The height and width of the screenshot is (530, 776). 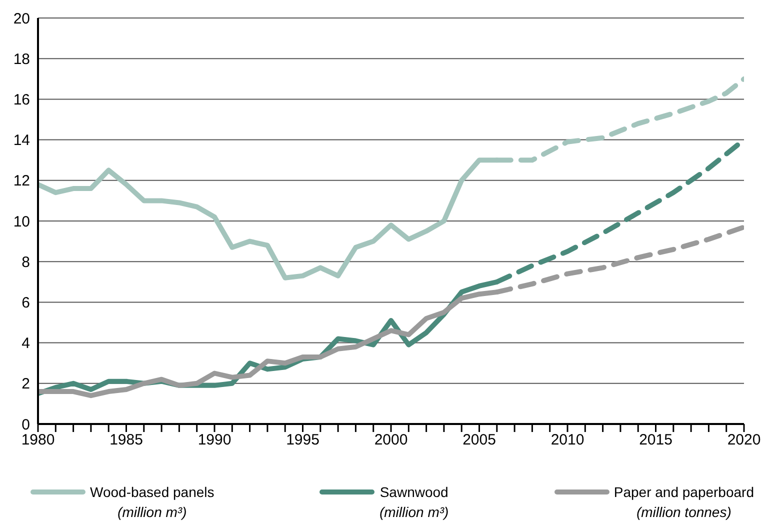 What do you see at coordinates (126, 440) in the screenshot?
I see `x-tick-label: 1985` at bounding box center [126, 440].